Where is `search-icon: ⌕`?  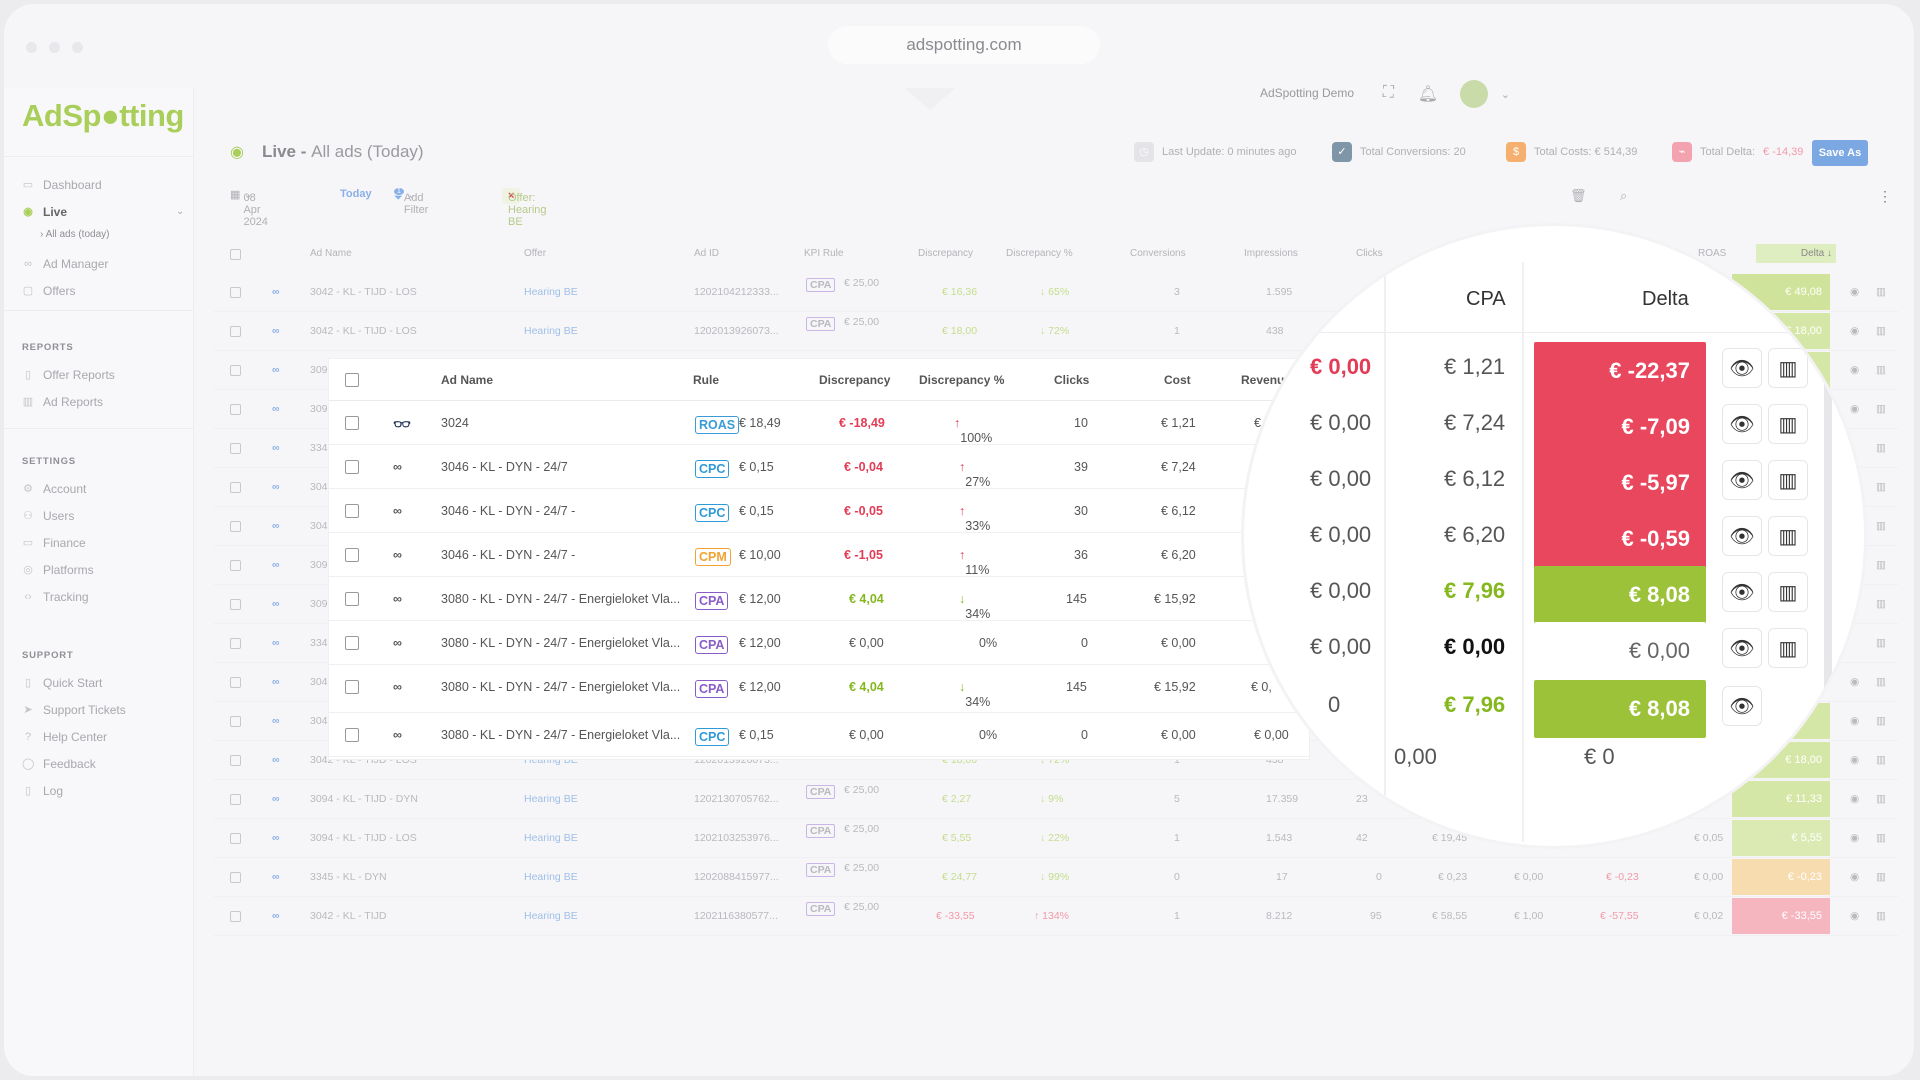 search-icon: ⌕ is located at coordinates (1624, 195).